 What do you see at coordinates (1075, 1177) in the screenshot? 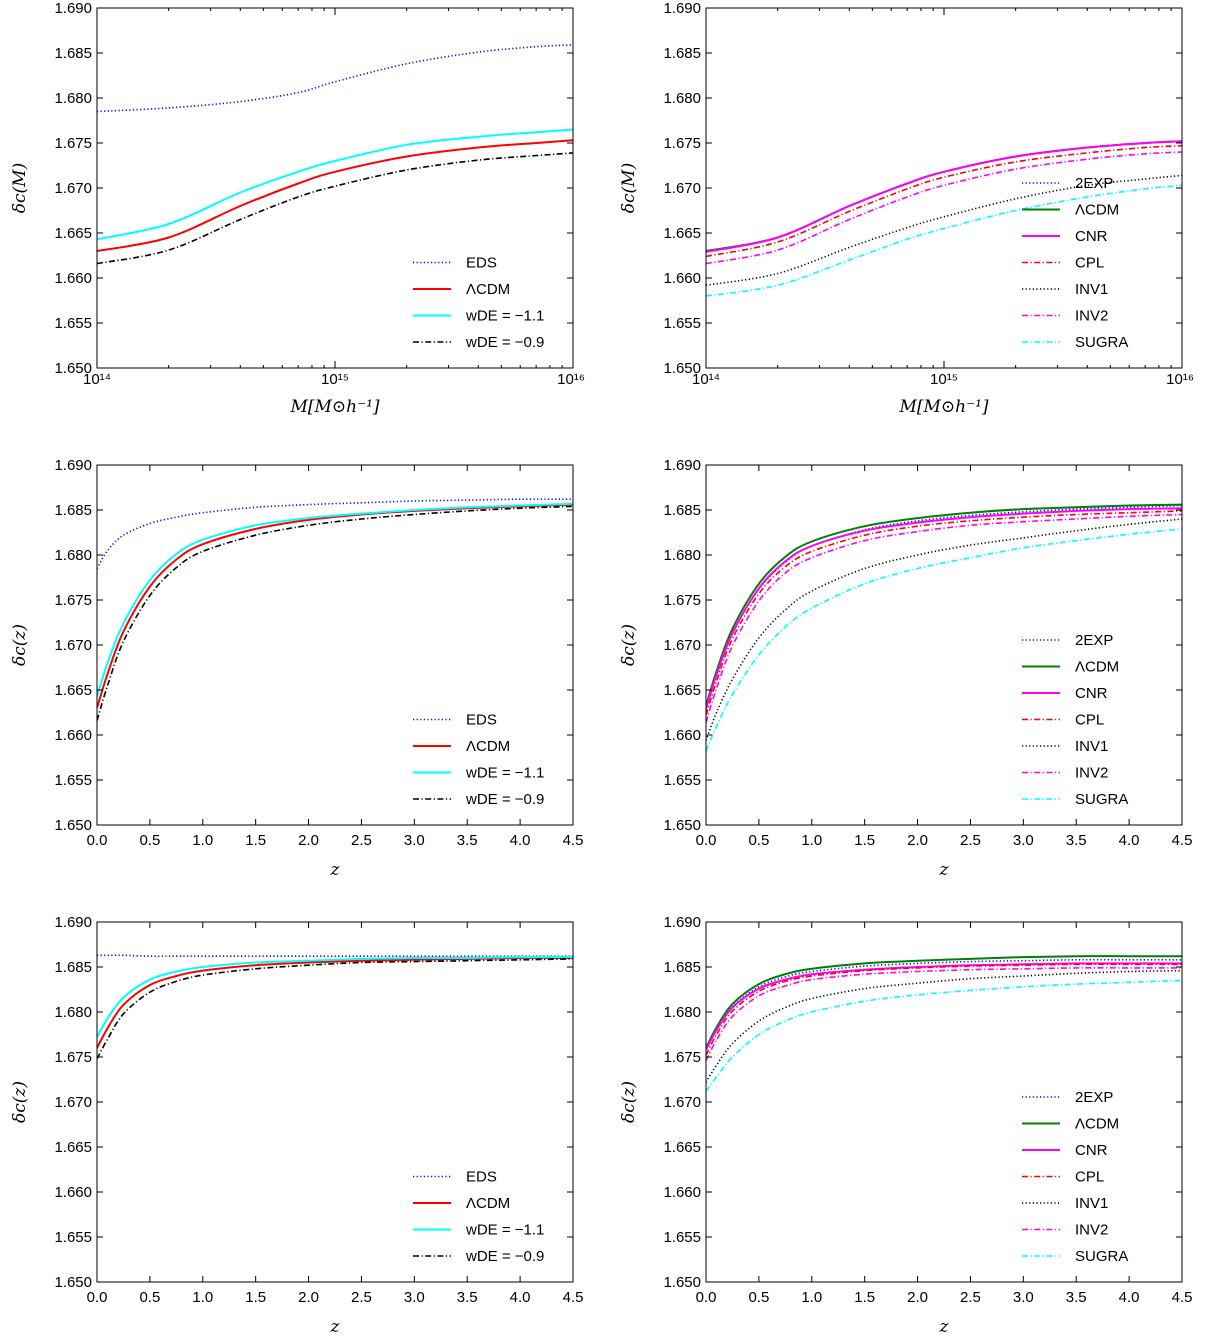
I see `legend: 2EXP ΛCDM CNR CPL INV1 INV2 SUGRA` at bounding box center [1075, 1177].